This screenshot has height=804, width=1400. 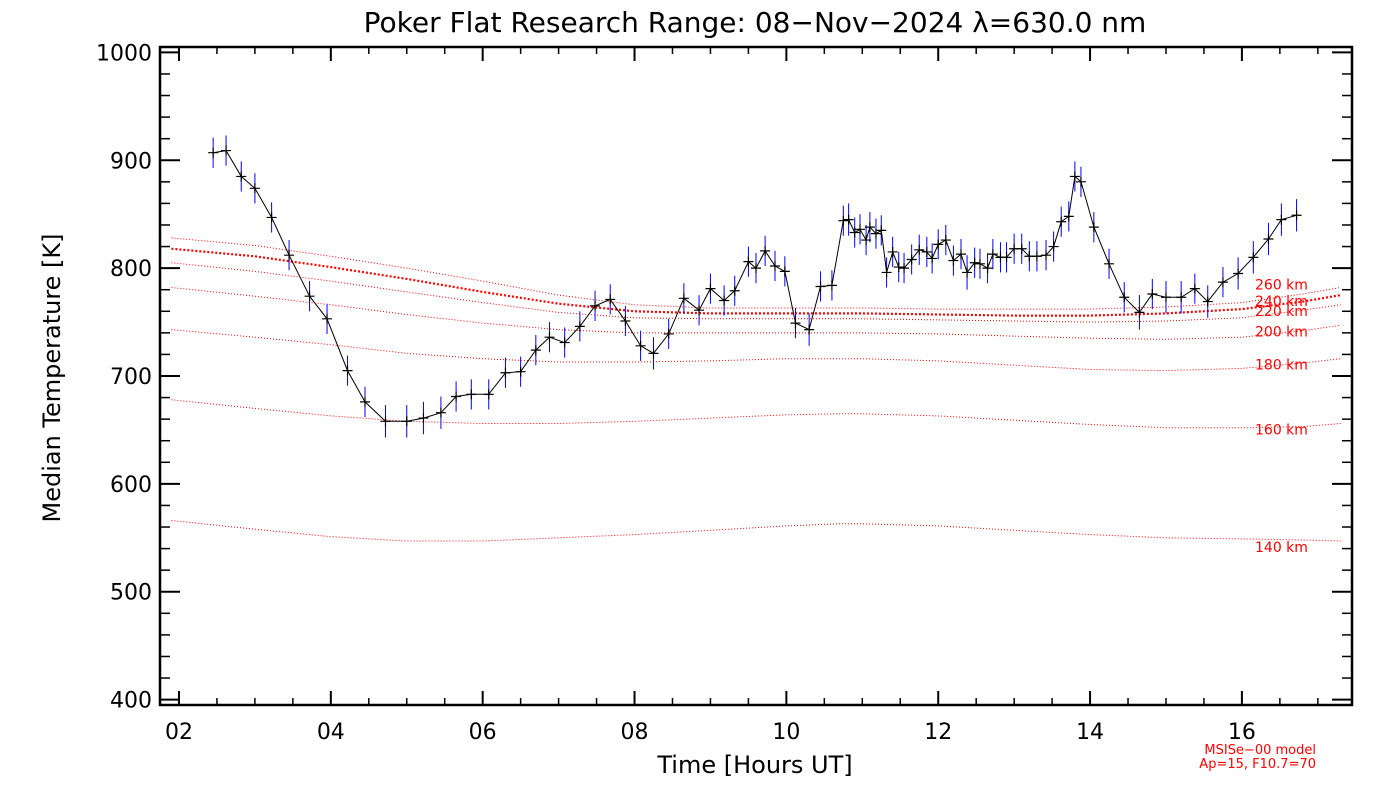 I want to click on y-tick-label: 600, so click(x=131, y=485).